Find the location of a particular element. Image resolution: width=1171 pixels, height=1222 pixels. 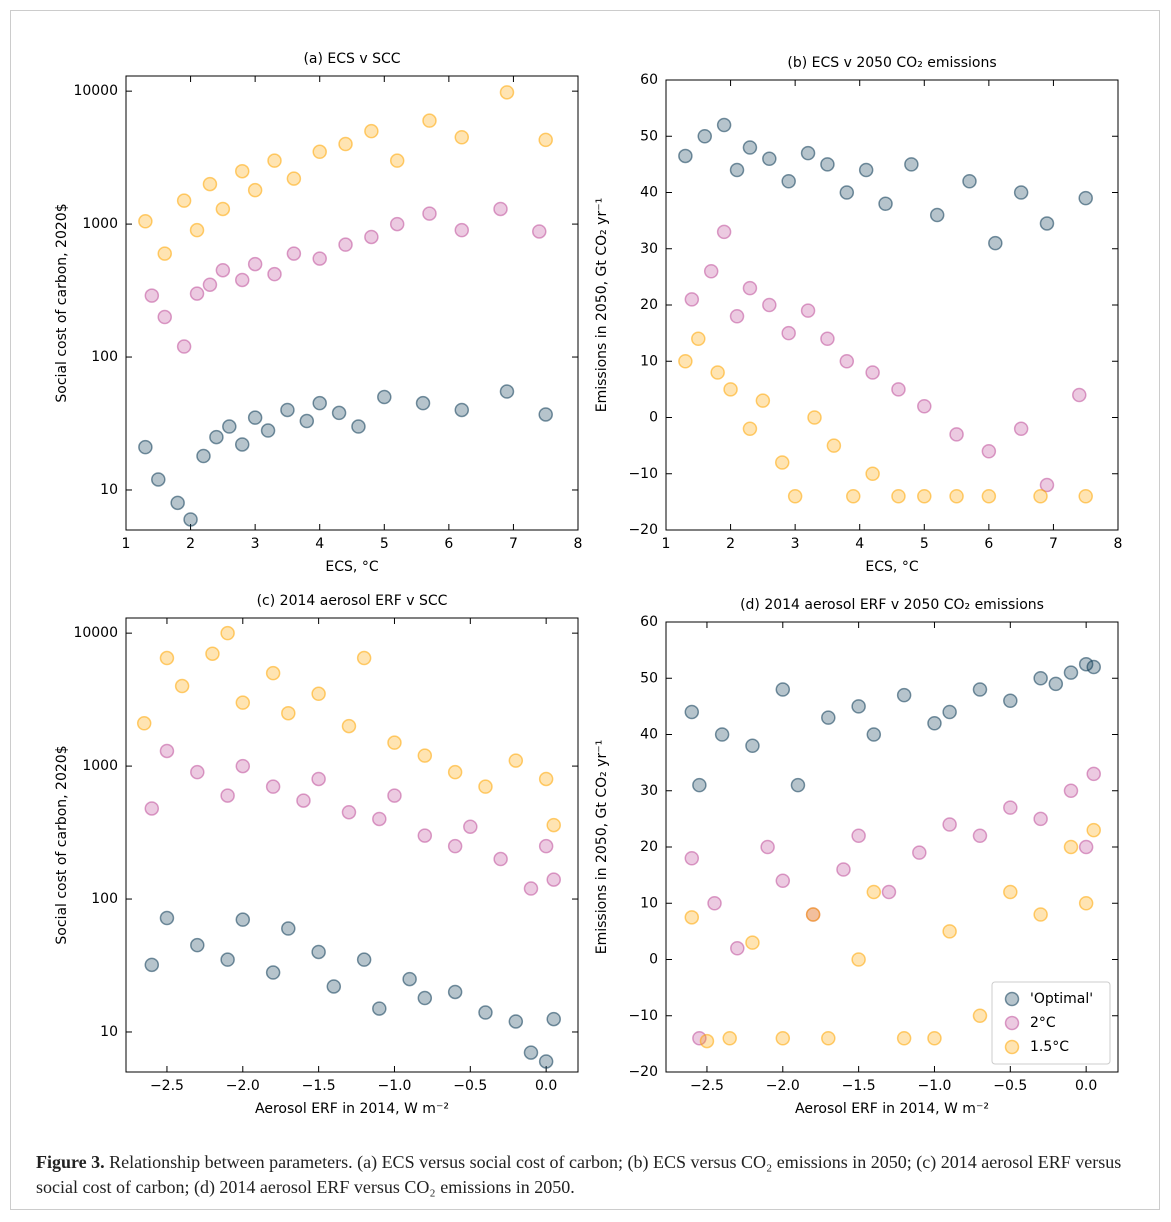

x-tick-label: 1 is located at coordinates (126, 544).